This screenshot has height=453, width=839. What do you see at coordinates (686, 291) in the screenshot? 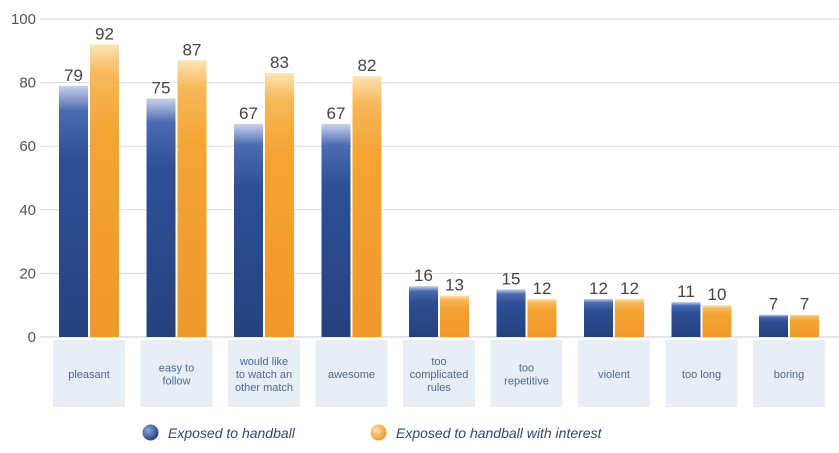
I see `data-label: 11` at bounding box center [686, 291].